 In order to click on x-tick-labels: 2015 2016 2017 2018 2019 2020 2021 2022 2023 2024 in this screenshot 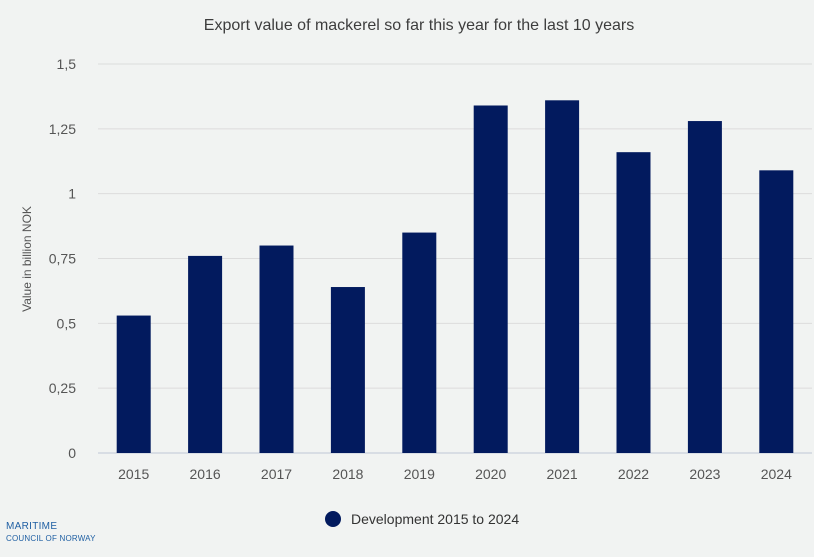, I will do `click(455, 474)`.